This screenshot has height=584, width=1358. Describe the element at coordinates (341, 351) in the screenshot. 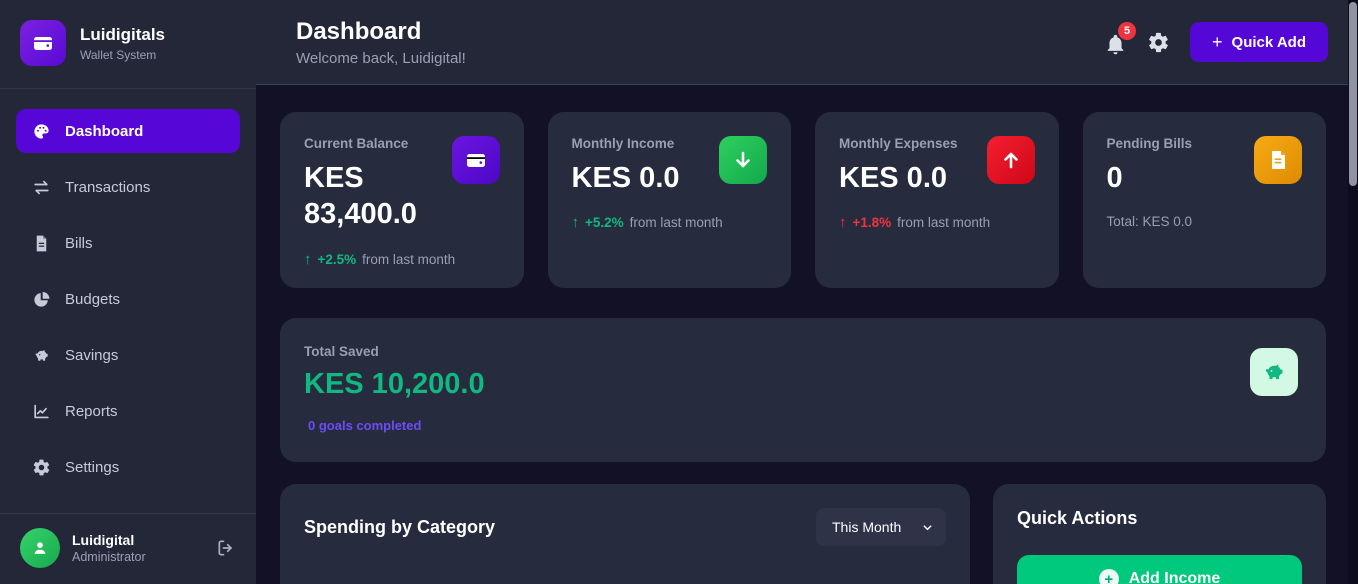

I see `total-saved-label: Total Saved` at that location.